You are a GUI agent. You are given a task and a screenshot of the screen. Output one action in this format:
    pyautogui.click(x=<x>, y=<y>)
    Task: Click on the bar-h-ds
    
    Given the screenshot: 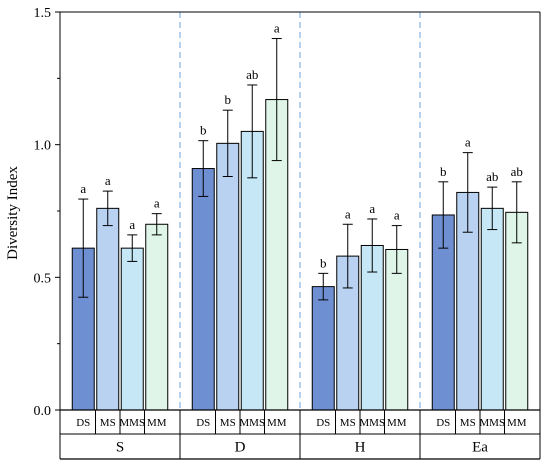 What is the action you would take?
    pyautogui.click(x=323, y=348)
    